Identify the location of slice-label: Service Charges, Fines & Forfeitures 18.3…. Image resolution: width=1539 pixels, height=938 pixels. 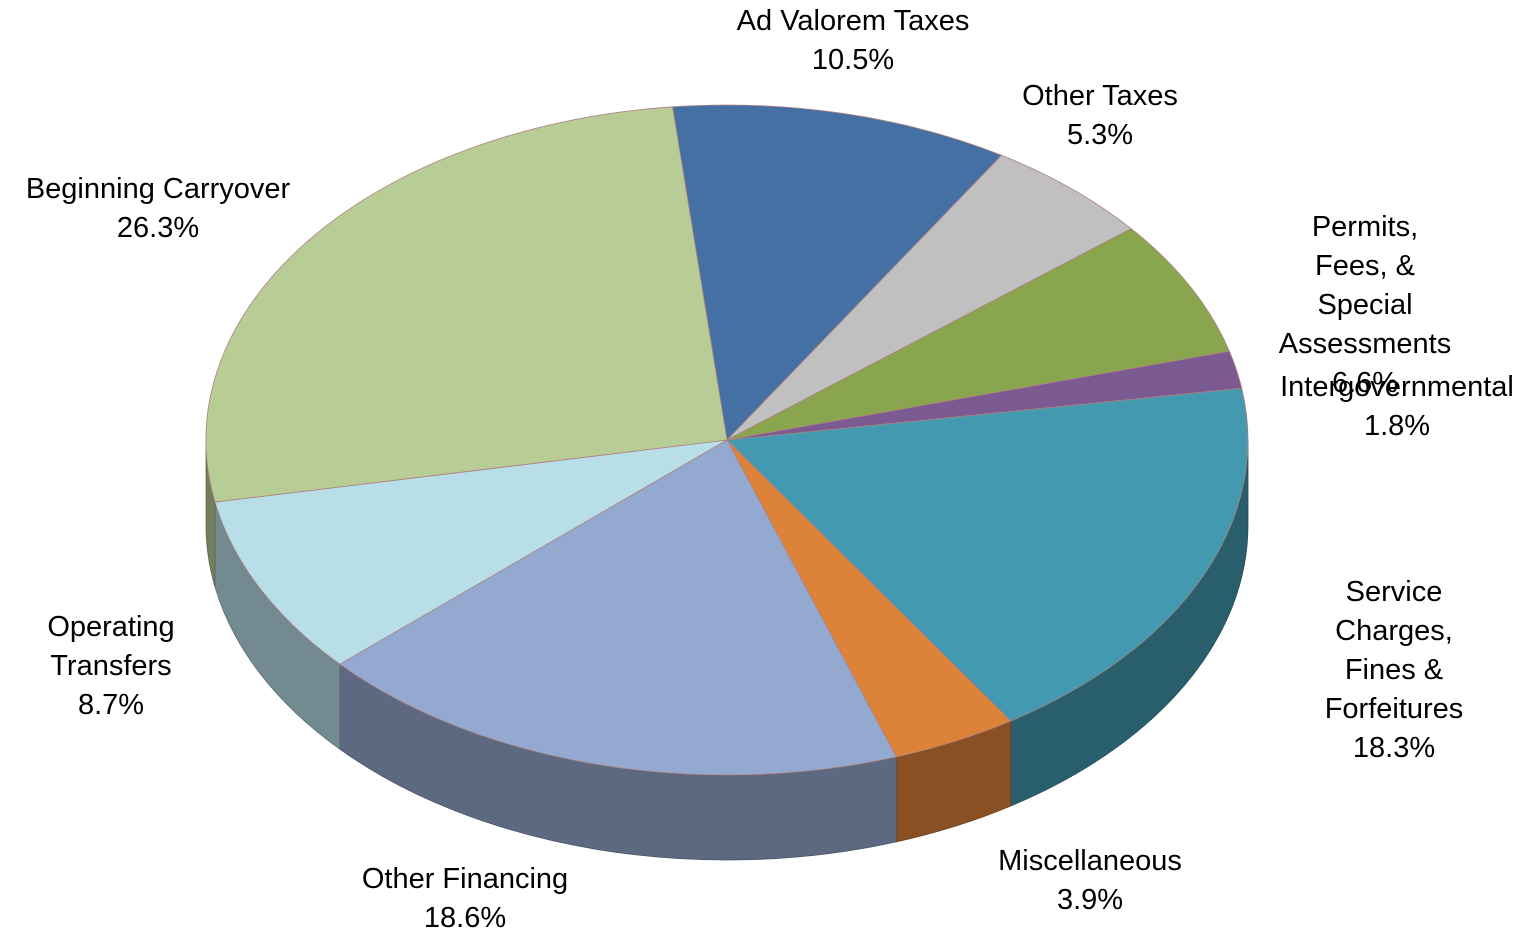
(1394, 670).